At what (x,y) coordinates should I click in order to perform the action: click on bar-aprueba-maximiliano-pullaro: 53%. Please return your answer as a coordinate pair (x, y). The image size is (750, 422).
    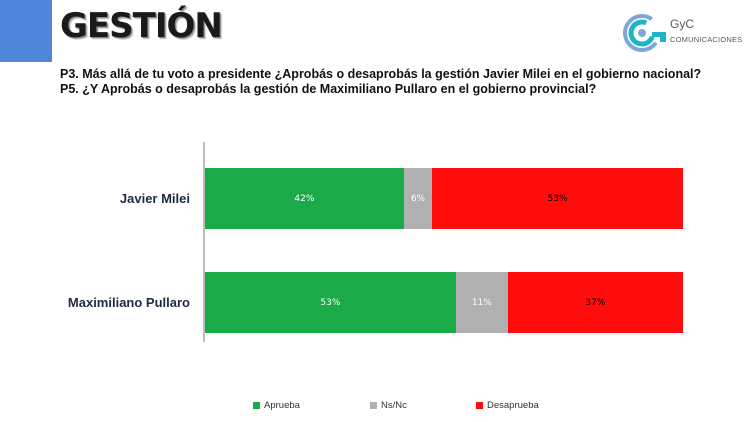
    Looking at the image, I should click on (330, 302).